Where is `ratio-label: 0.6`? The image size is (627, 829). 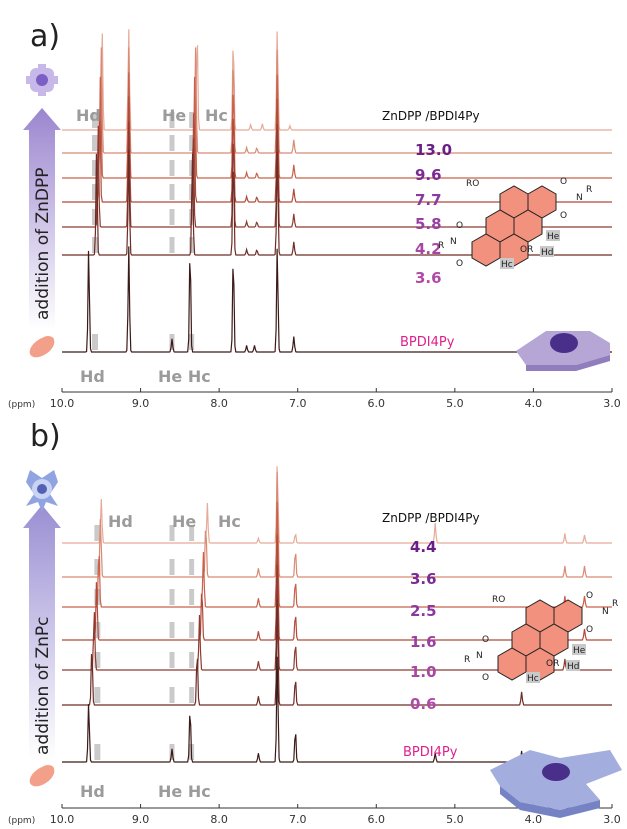
ratio-label: 0.6 is located at coordinates (423, 704).